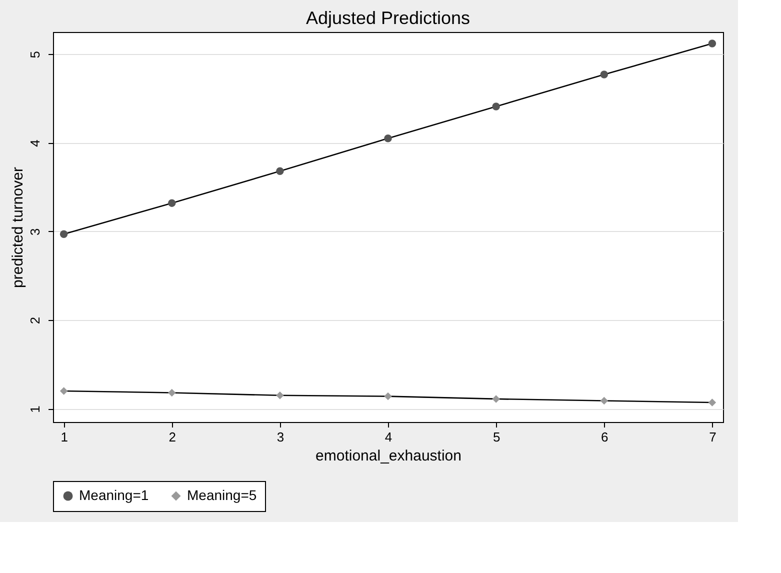  I want to click on y-axis-title: predicted turnover, so click(18, 227).